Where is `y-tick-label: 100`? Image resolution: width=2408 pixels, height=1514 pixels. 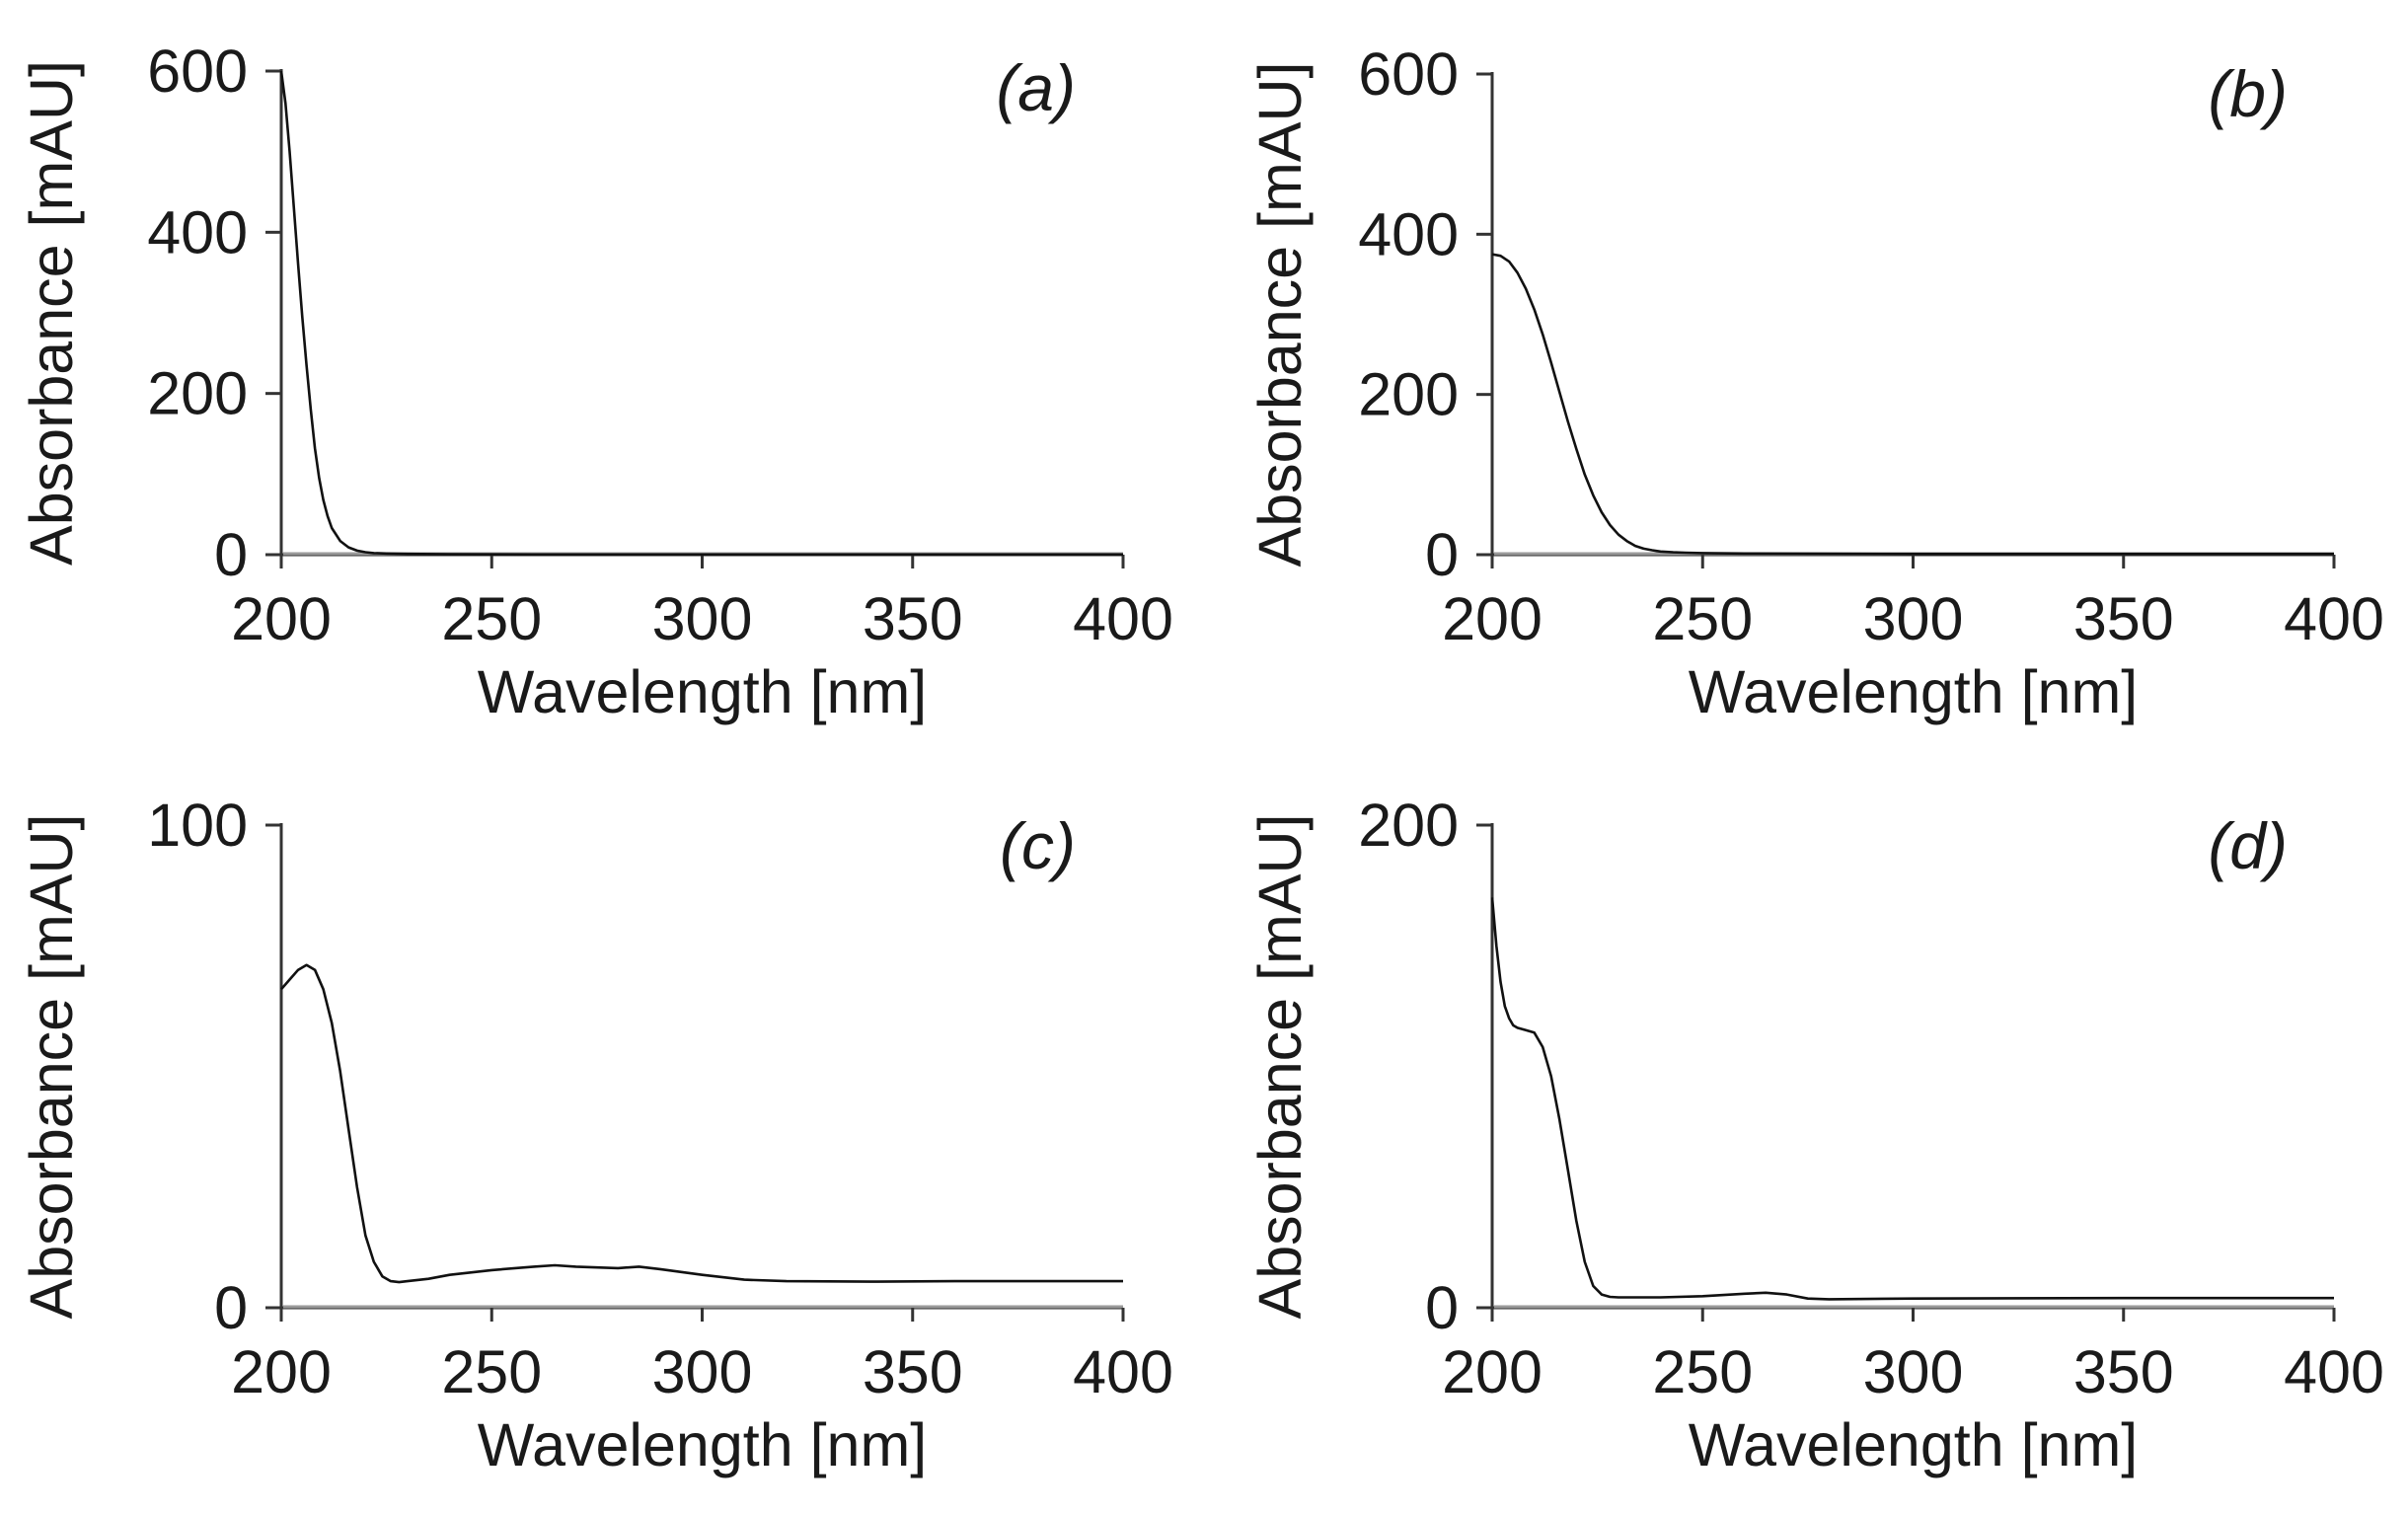
y-tick-label: 100 is located at coordinates (198, 825).